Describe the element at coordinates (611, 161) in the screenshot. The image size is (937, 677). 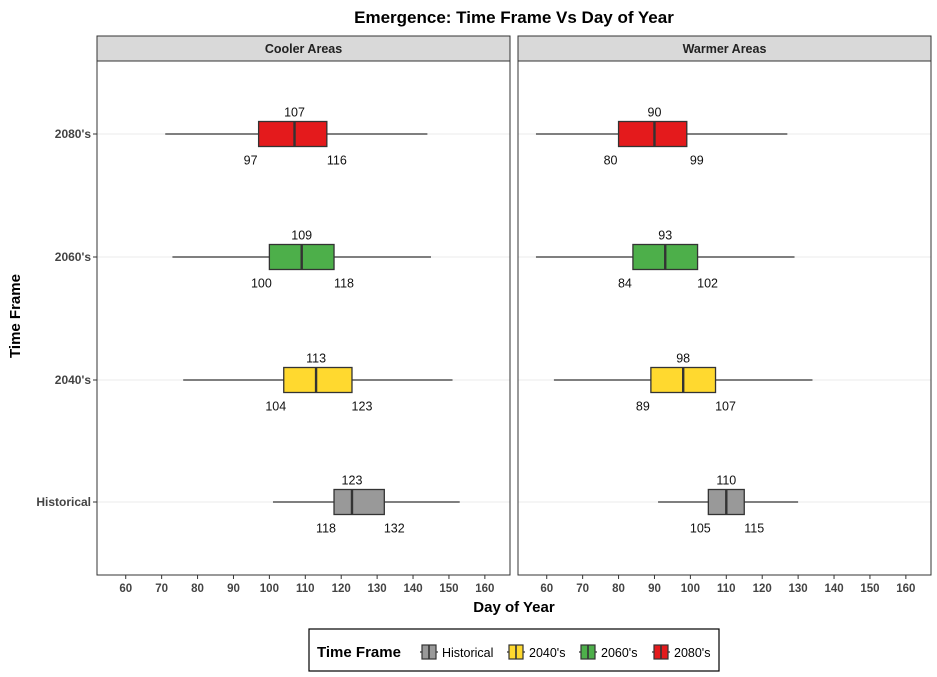
I see `q1-label-2080-s: 80` at that location.